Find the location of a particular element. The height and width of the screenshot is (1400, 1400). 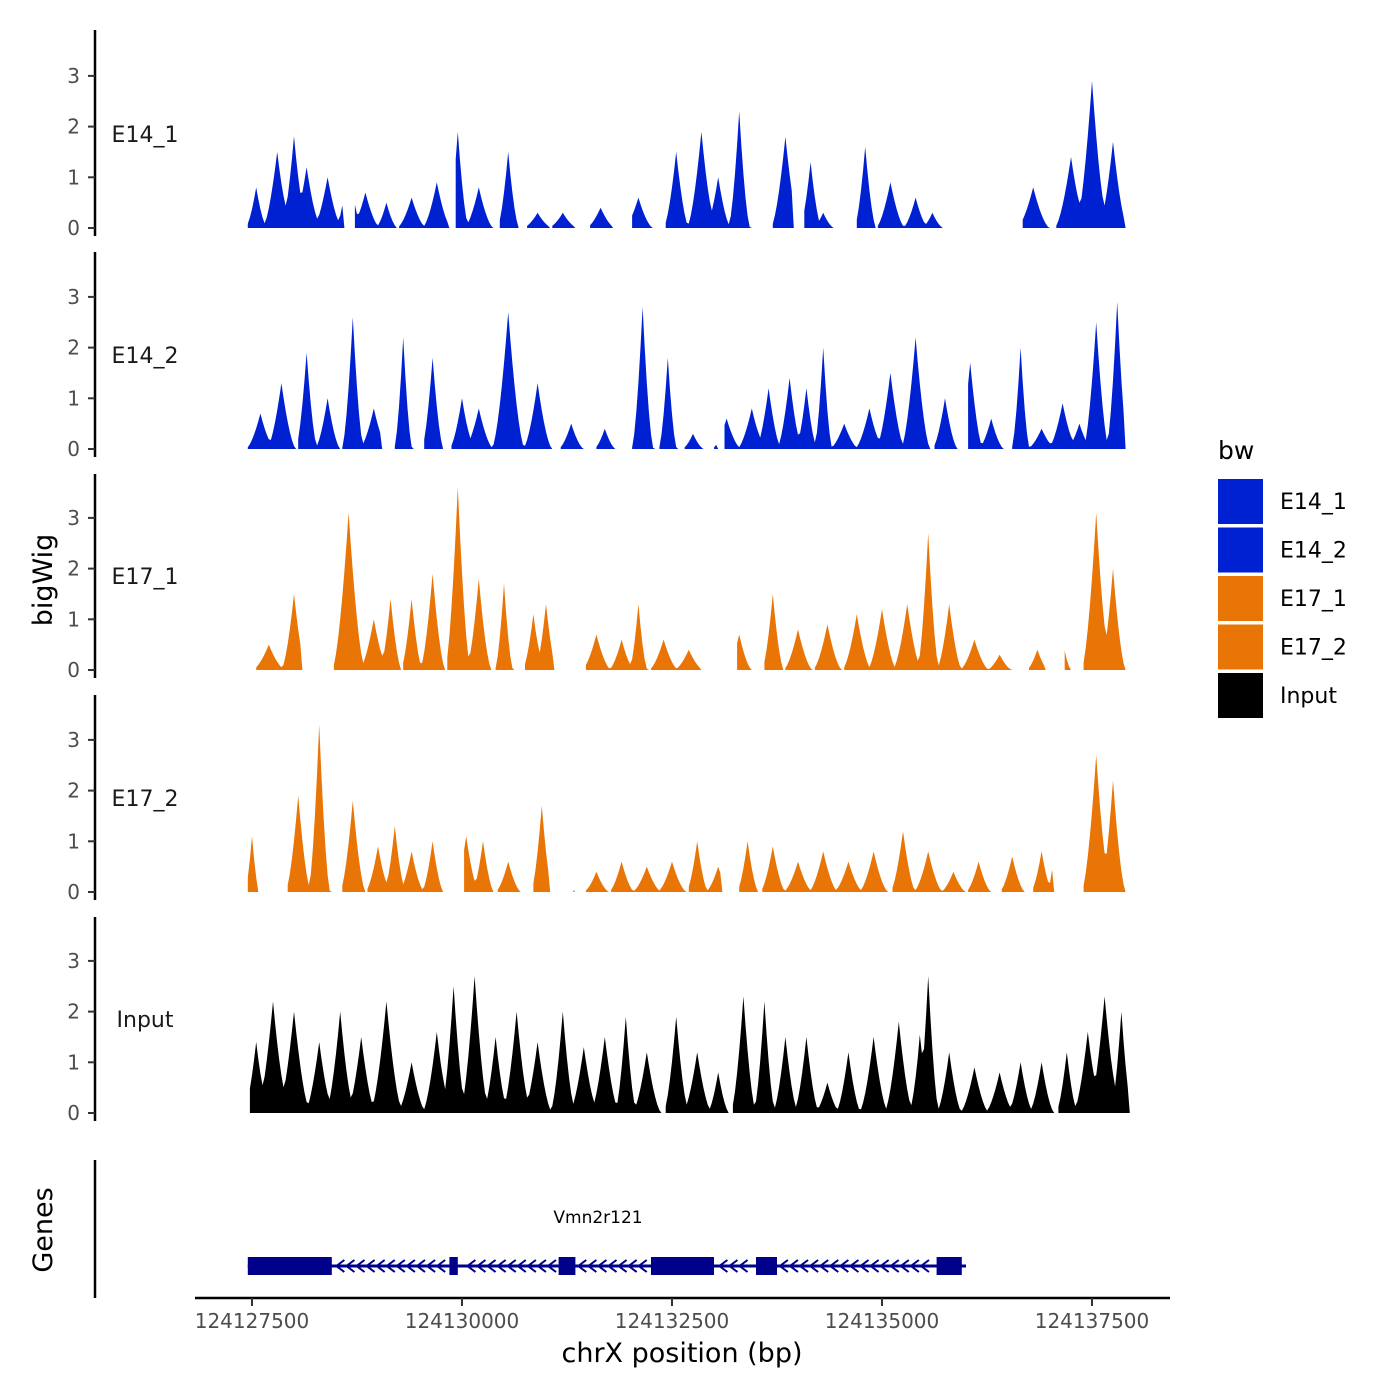

track-E17_2: 0 1 2 3 E17_2 is located at coordinates (596, 799).